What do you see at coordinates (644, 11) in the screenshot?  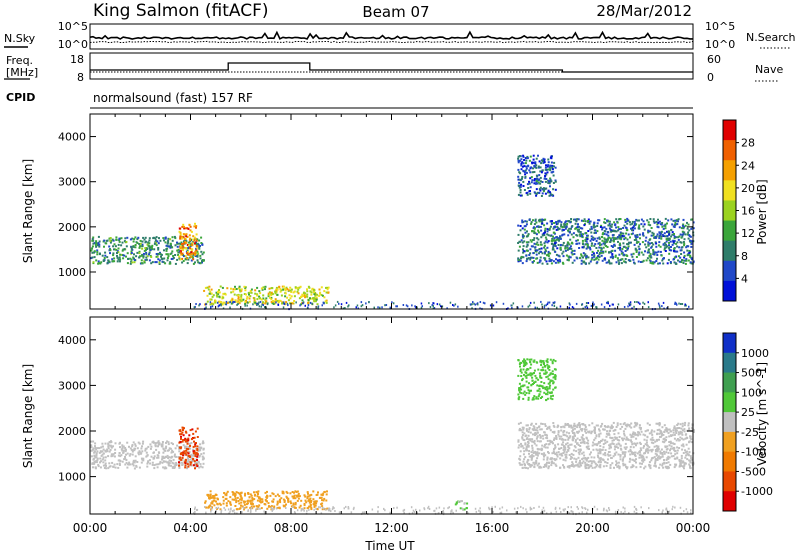 I see `date-title: 28/Mar/2012` at bounding box center [644, 11].